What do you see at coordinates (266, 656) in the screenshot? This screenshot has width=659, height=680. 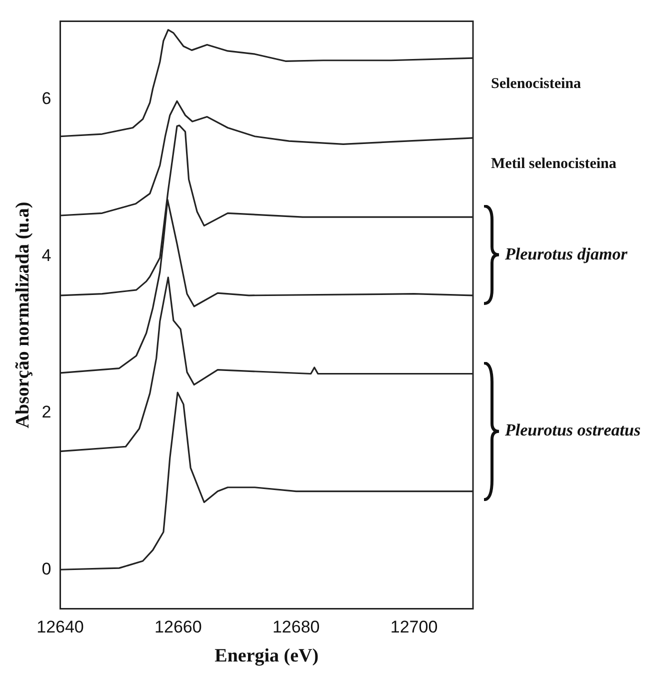 I see `x-axis-title: Energia (eV)` at bounding box center [266, 656].